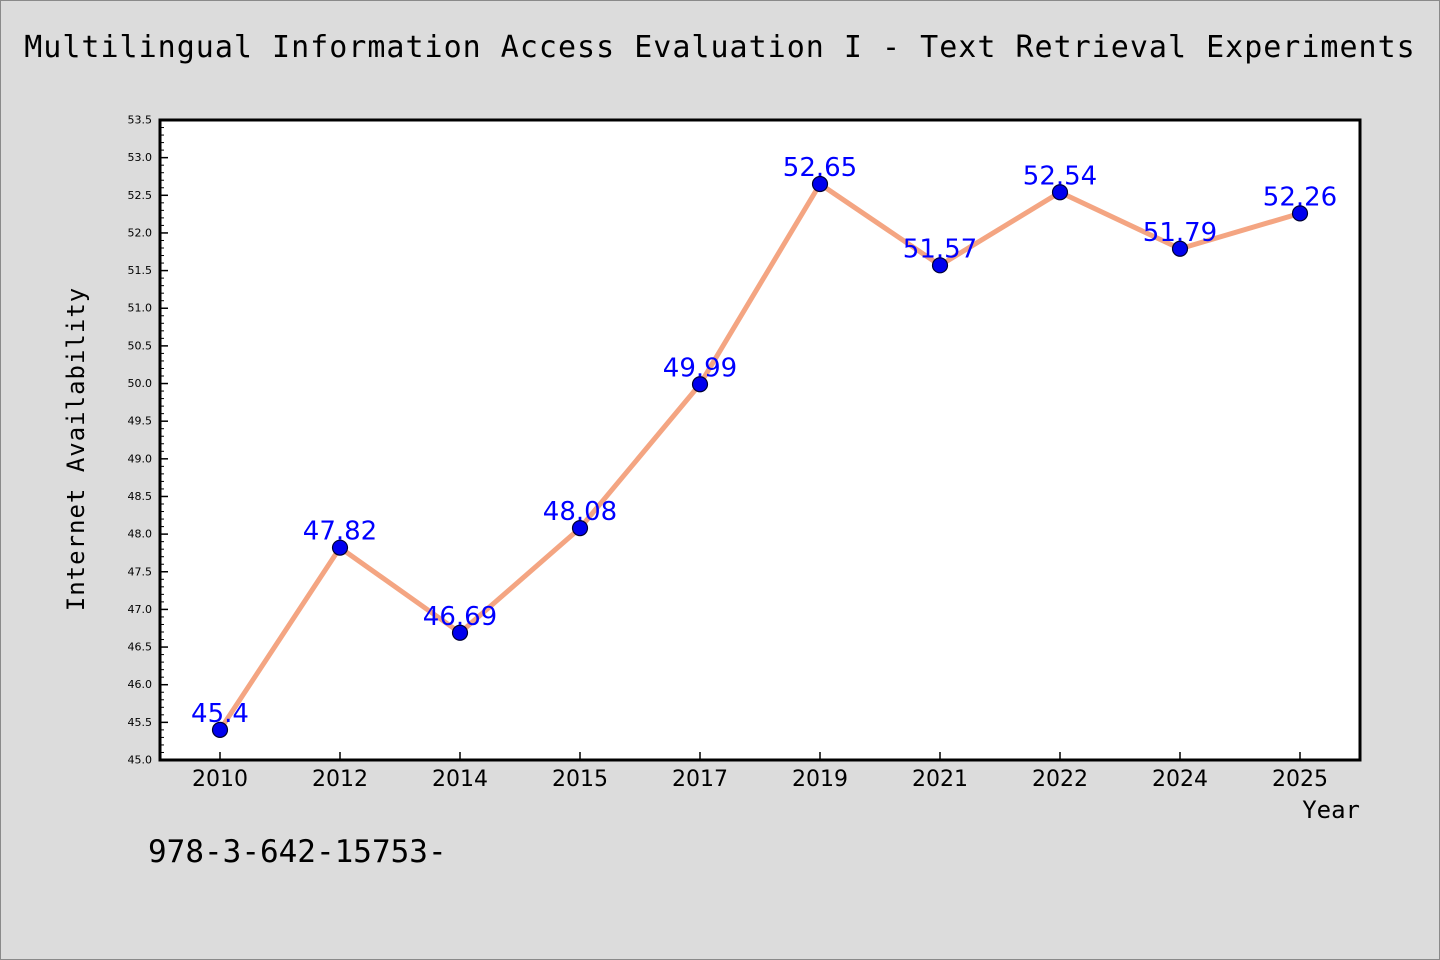  Describe the element at coordinates (700, 368) in the screenshot. I see `data-label: 49.99` at that location.